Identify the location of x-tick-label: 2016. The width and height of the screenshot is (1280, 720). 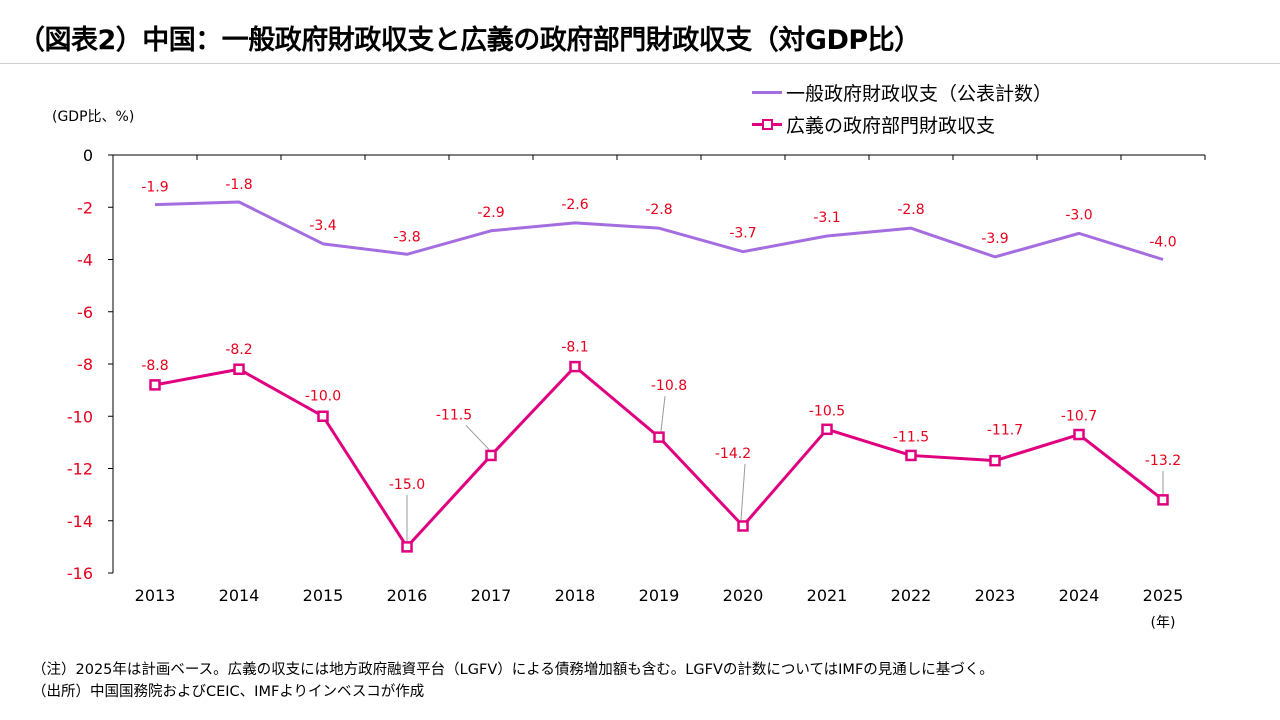
(407, 595).